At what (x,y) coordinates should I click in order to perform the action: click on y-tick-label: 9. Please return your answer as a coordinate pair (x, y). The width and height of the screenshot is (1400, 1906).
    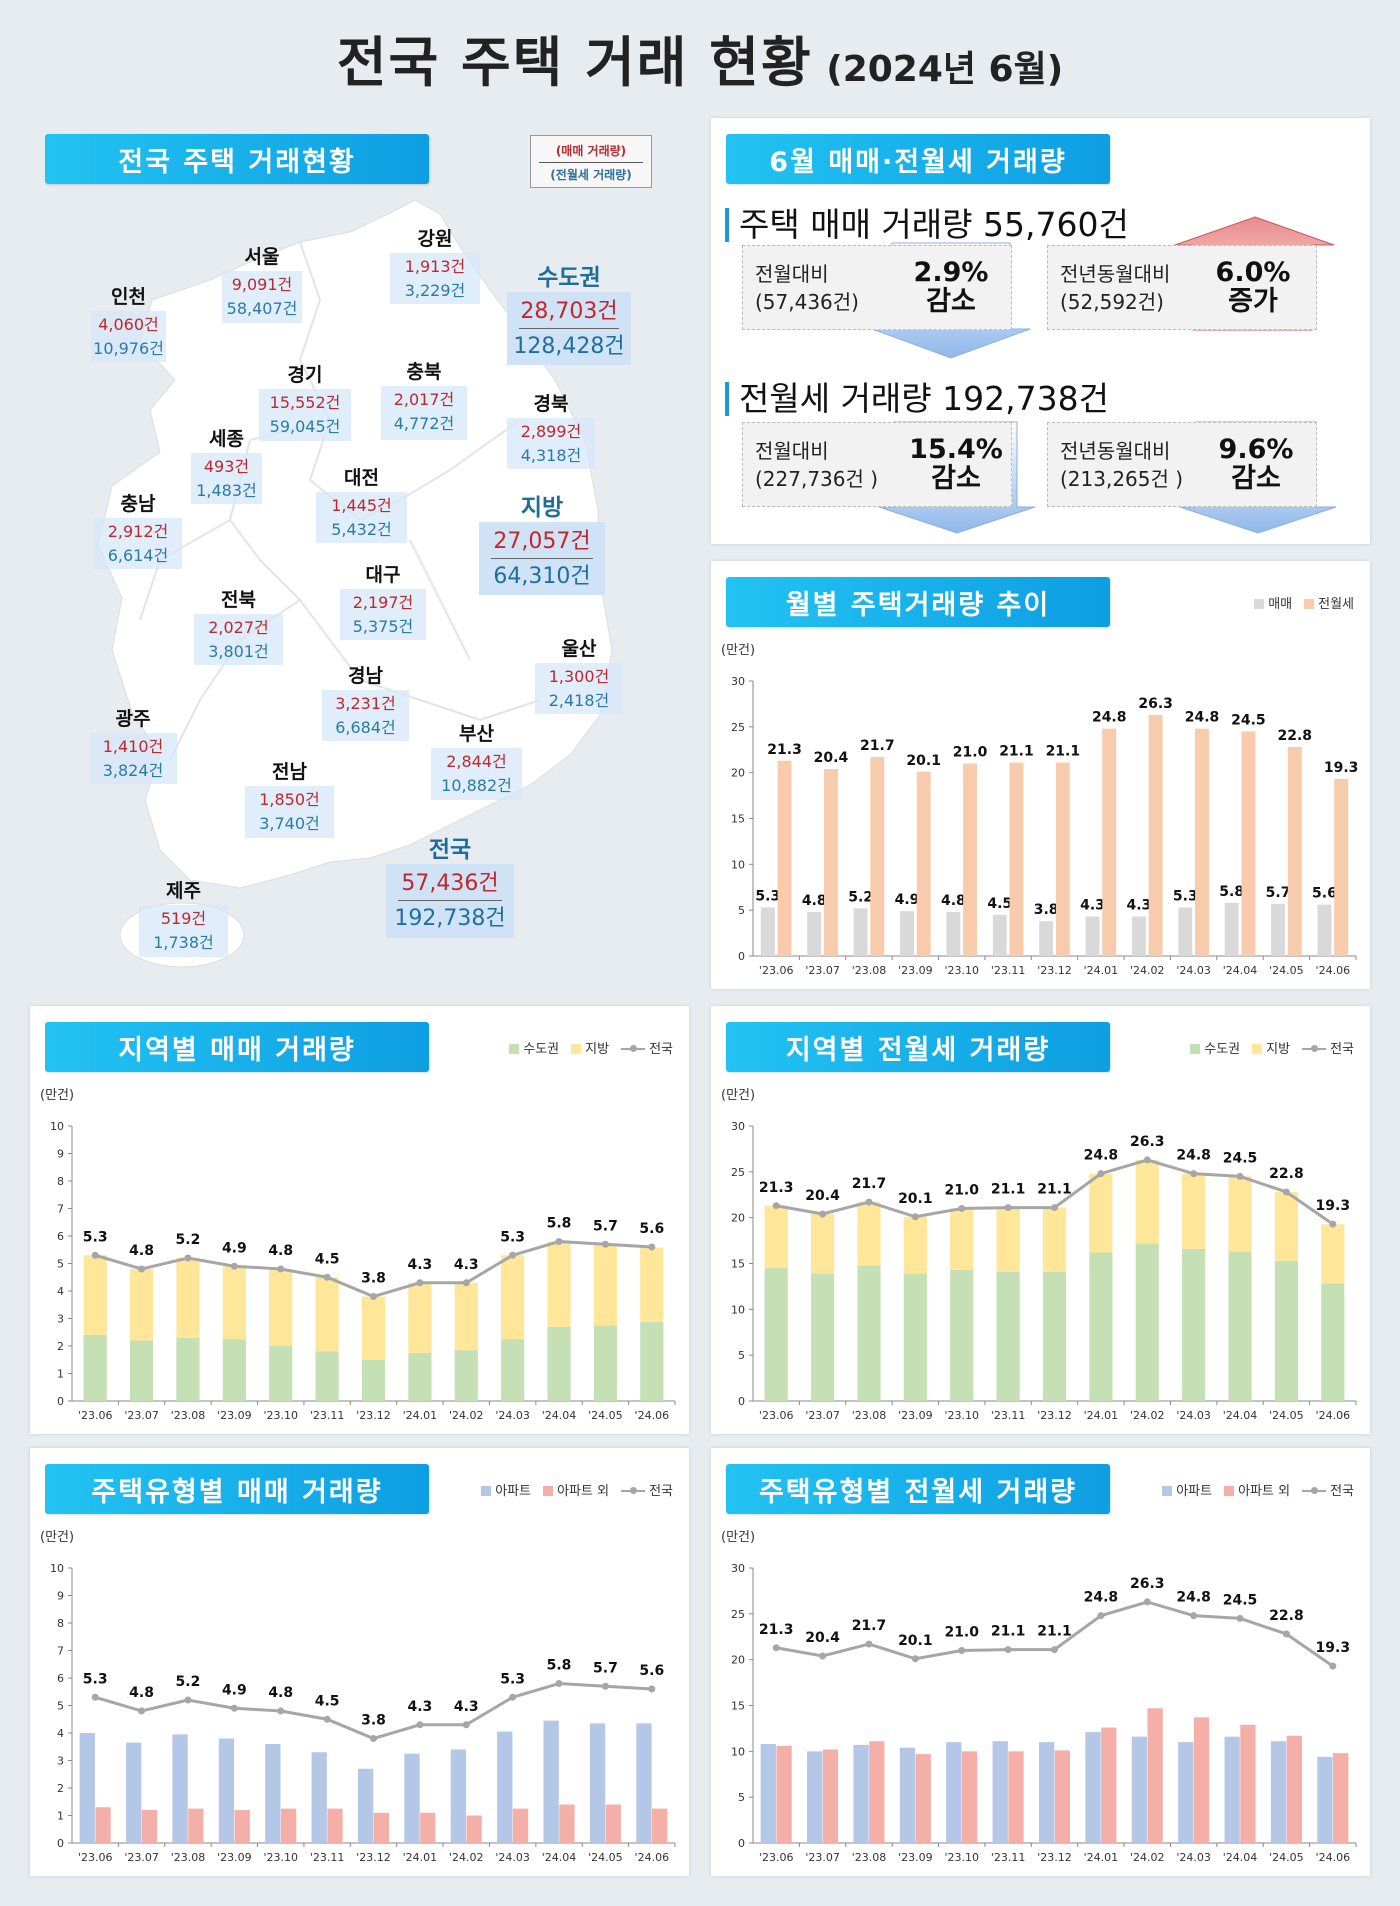
    Looking at the image, I should click on (60, 1596).